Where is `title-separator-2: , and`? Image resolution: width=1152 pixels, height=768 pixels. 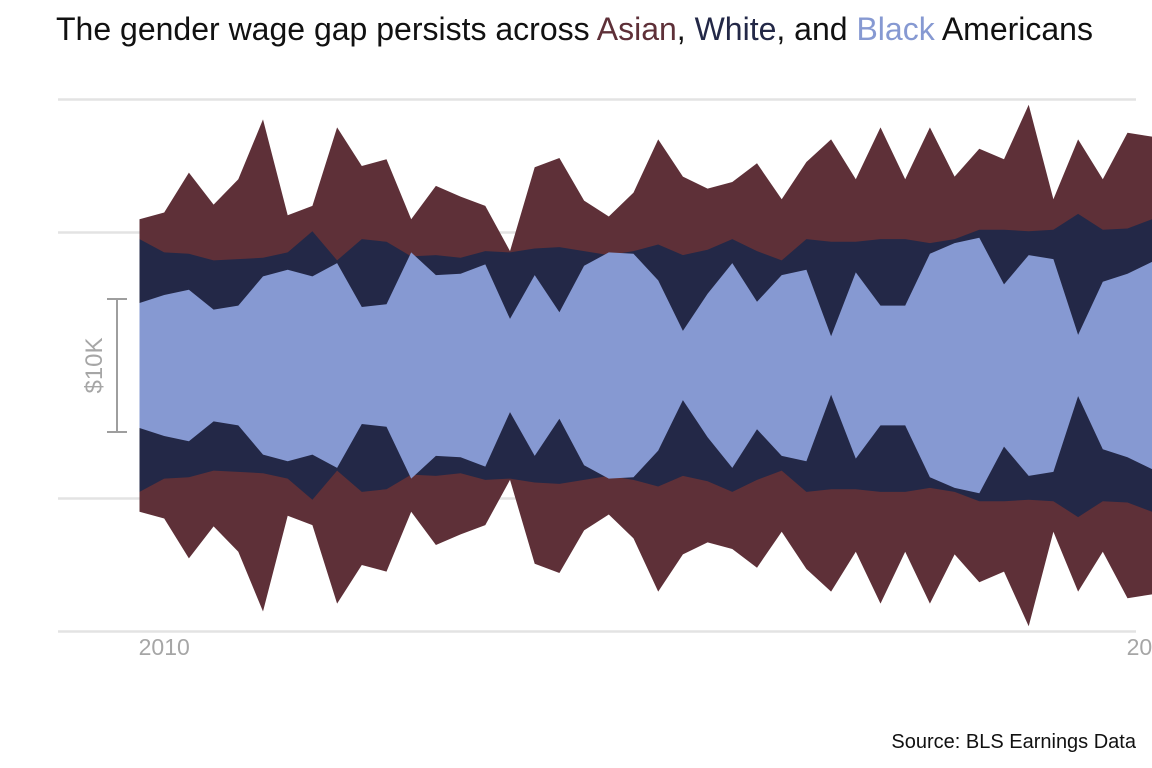
title-separator-2: , and is located at coordinates (816, 29).